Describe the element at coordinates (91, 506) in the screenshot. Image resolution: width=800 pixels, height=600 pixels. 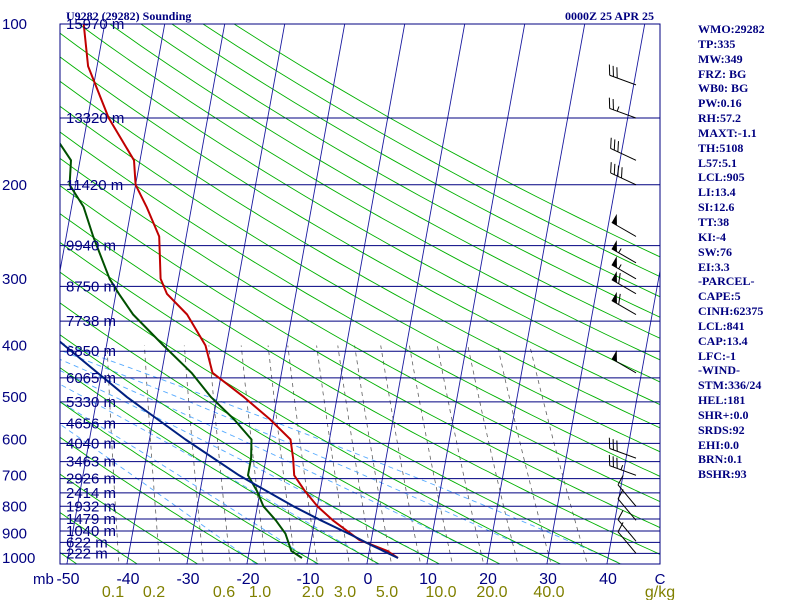
I see `height-label: 1932 m` at that location.